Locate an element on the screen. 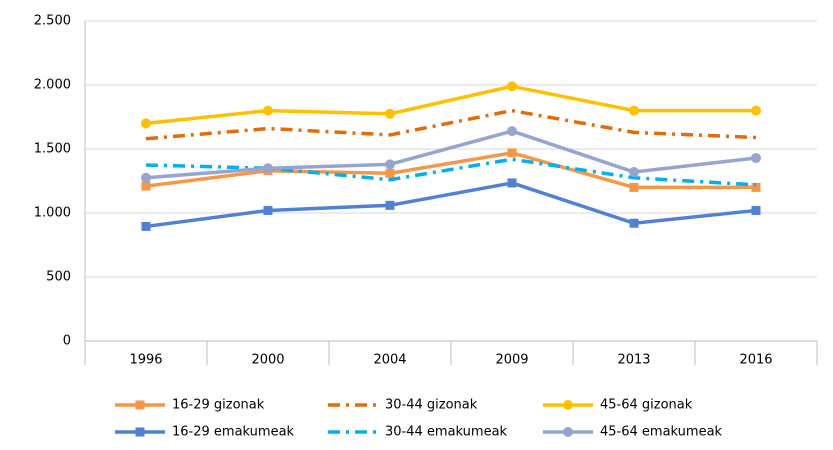  legend-label: 45-64 emakumeak is located at coordinates (661, 432).